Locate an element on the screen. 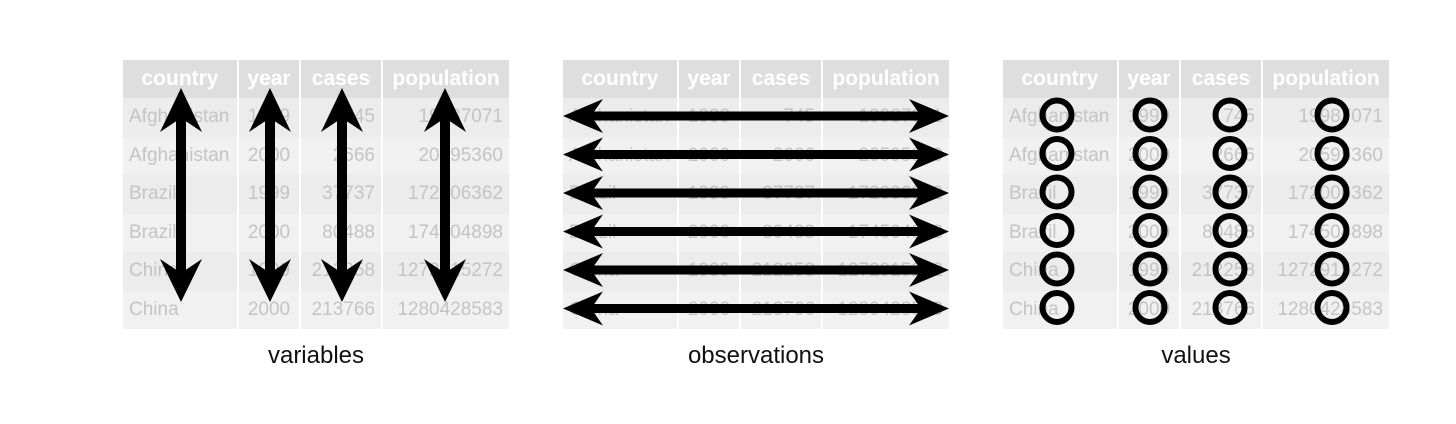  cell-population: 1272915272 is located at coordinates (1330, 271).